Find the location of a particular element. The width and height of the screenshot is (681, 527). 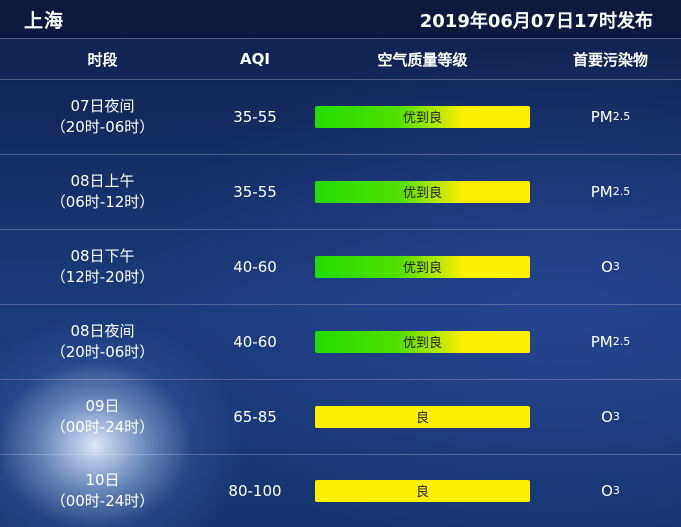

period-hours: （12时-20时） is located at coordinates (102, 276).